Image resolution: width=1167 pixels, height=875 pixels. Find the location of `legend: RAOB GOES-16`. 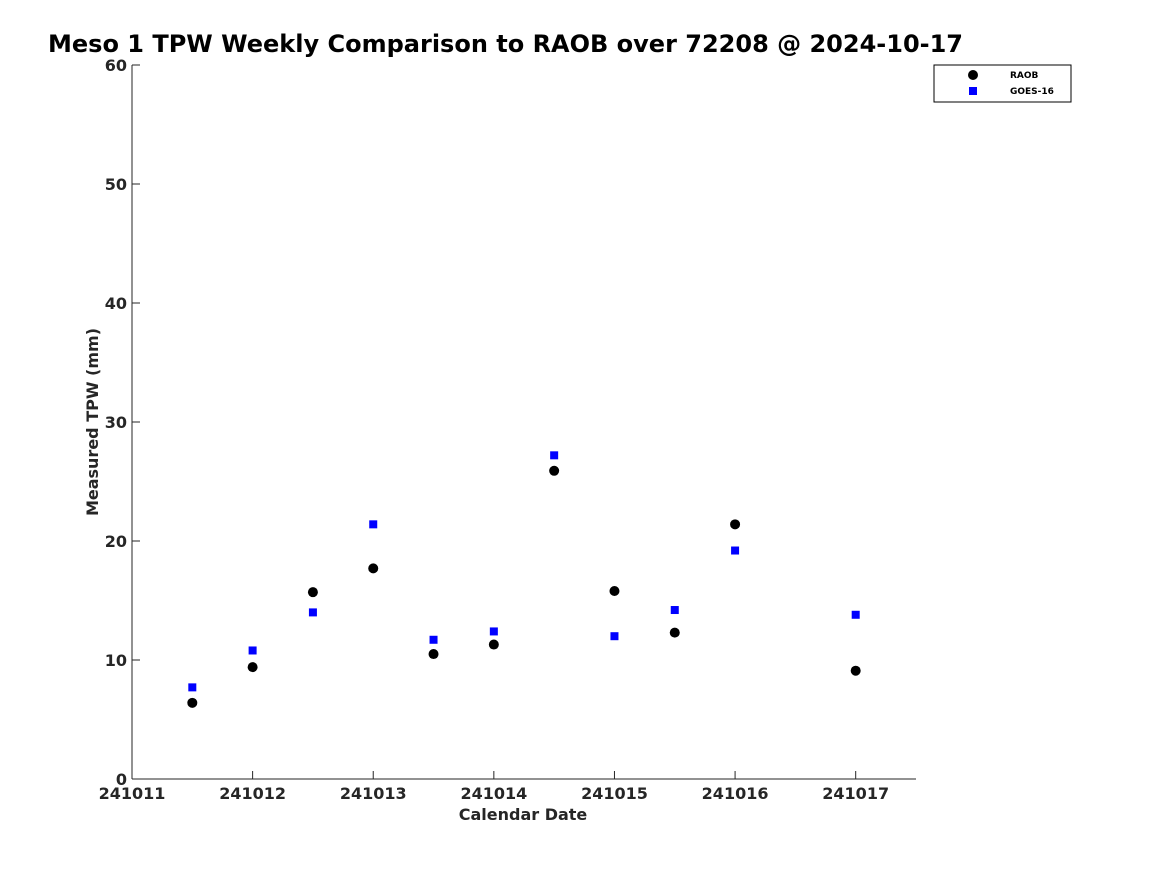

legend: RAOB GOES-16 is located at coordinates (1002, 83).